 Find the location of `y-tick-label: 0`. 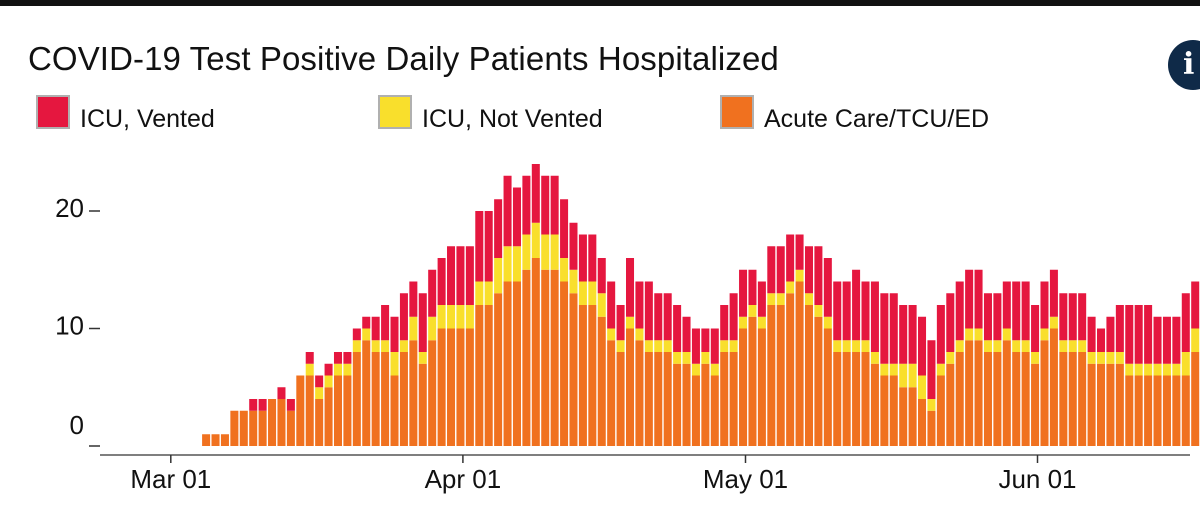

y-tick-label: 0 is located at coordinates (77, 425).